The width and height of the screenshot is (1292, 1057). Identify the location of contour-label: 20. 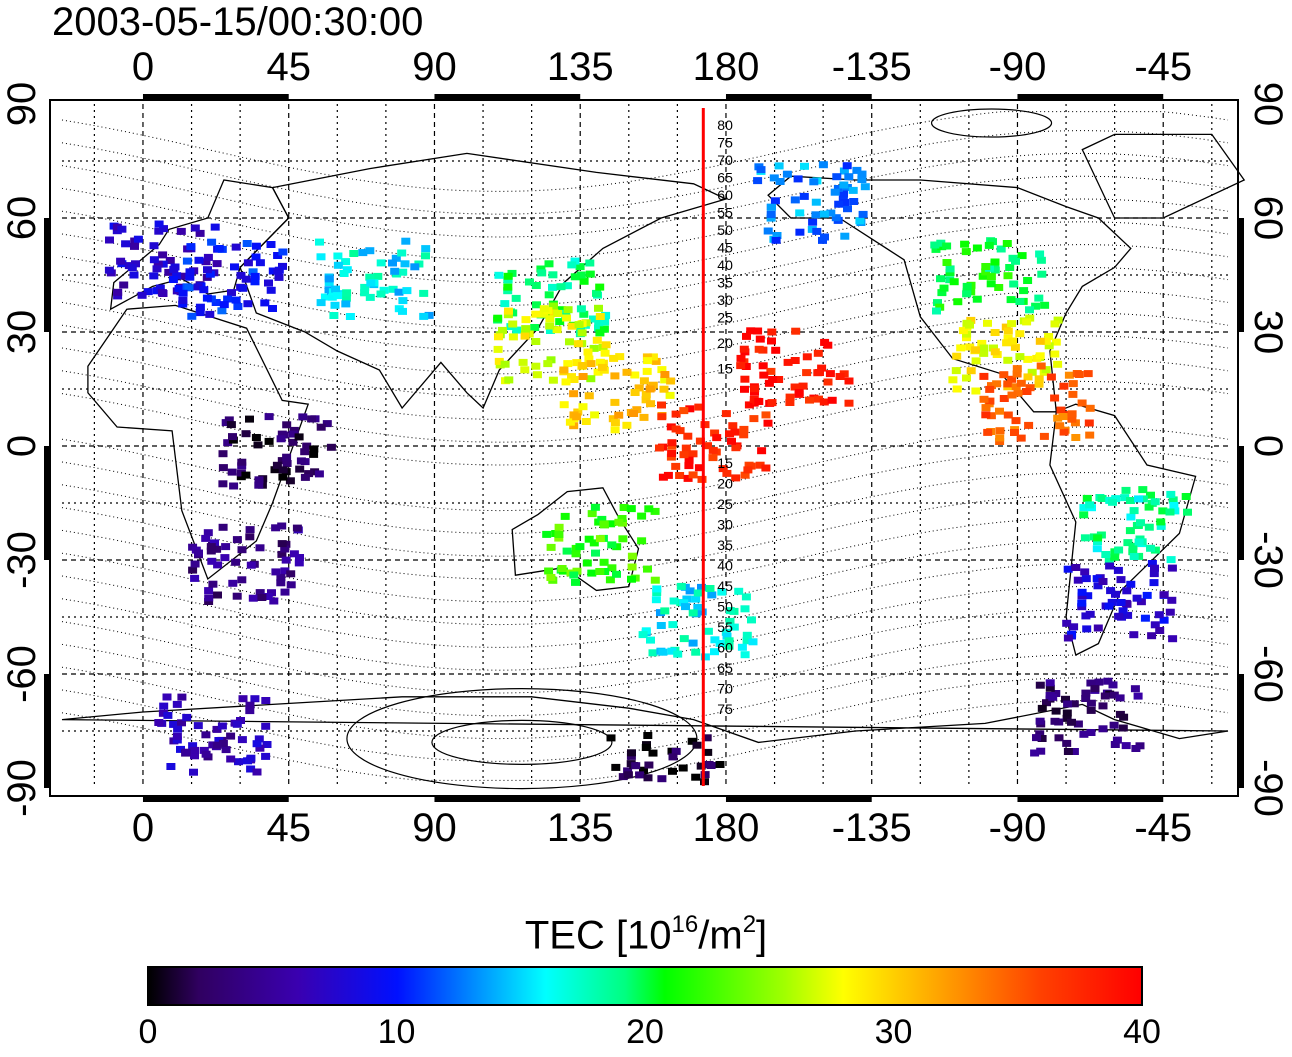
(725, 343).